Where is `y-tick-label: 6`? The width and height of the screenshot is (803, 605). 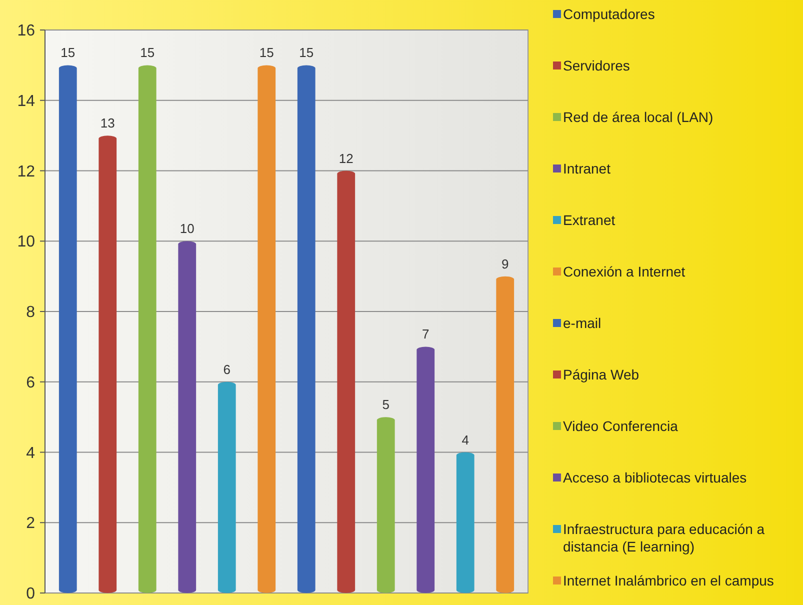 y-tick-label: 6 is located at coordinates (31, 383).